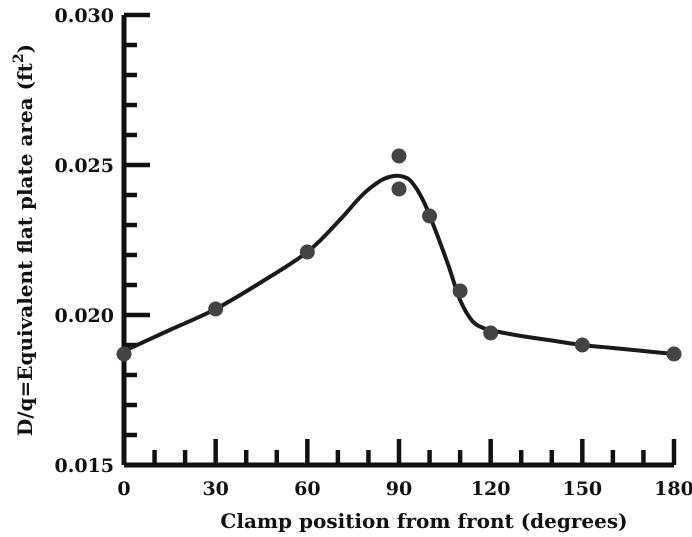 The image size is (692, 537). Describe the element at coordinates (582, 489) in the screenshot. I see `x-tick-label: 150` at that location.